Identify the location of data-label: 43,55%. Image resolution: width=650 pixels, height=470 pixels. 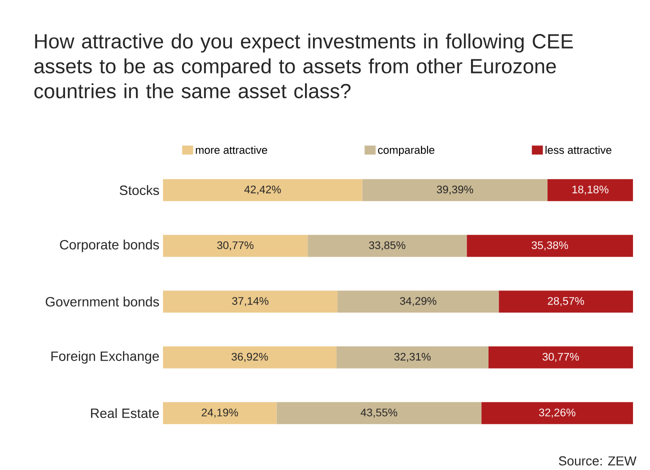
(379, 413).